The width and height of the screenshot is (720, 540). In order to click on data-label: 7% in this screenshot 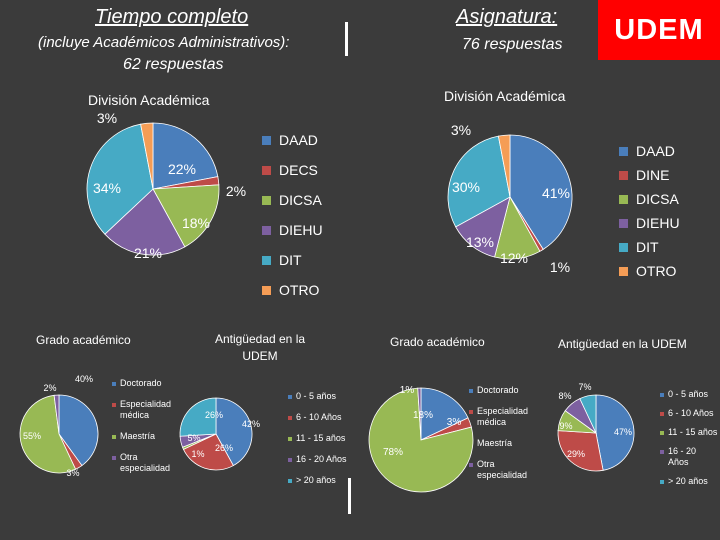, I will do `click(584, 387)`.